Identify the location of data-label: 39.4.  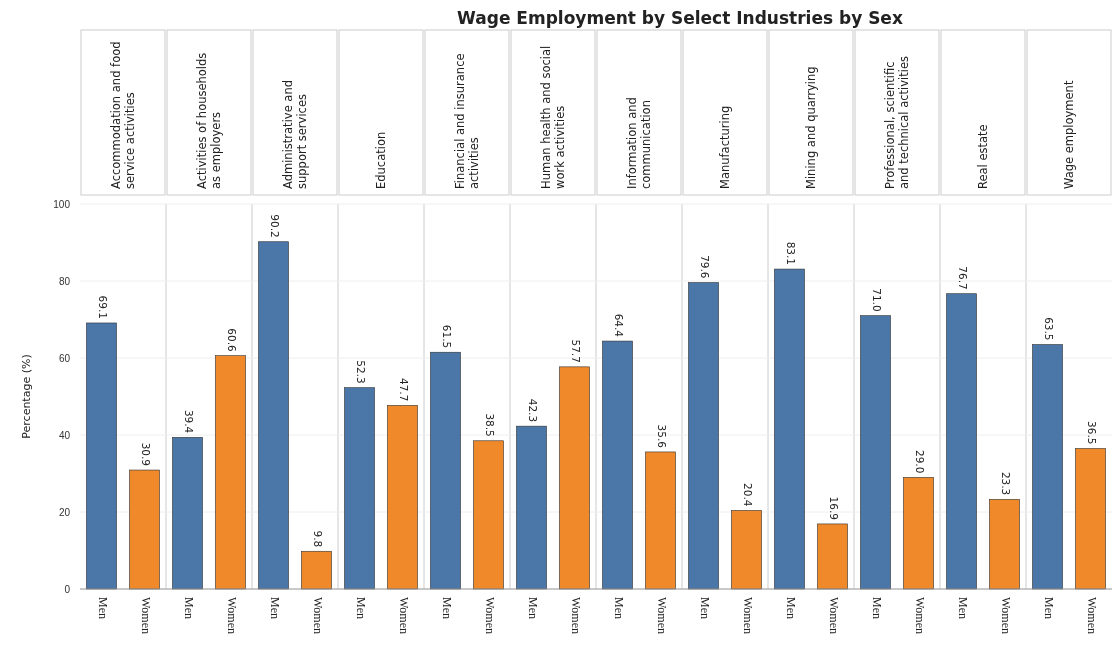
(188, 421).